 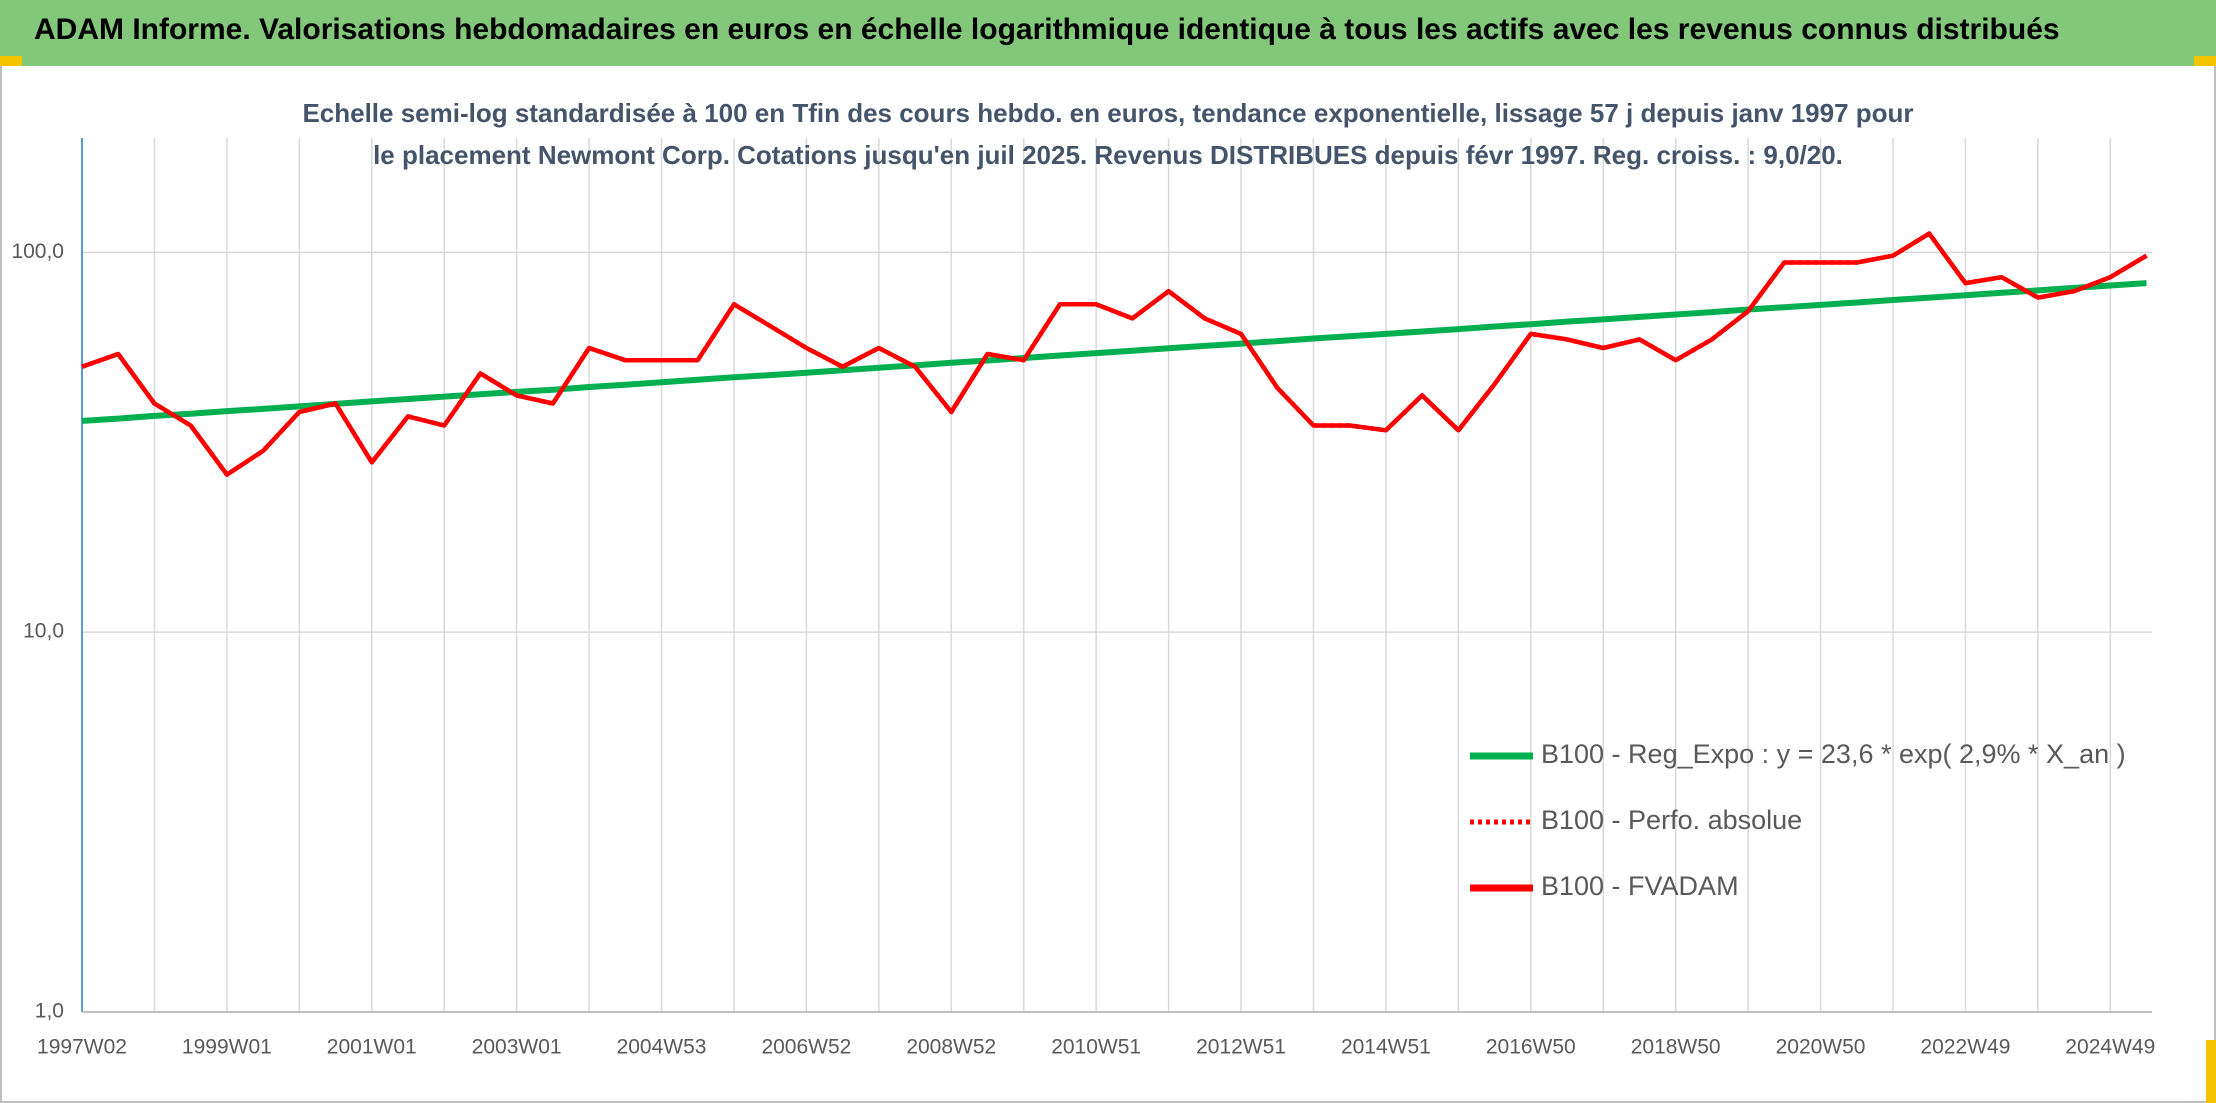 What do you see at coordinates (1676, 1047) in the screenshot?
I see `x-tick-label: 2018W50` at bounding box center [1676, 1047].